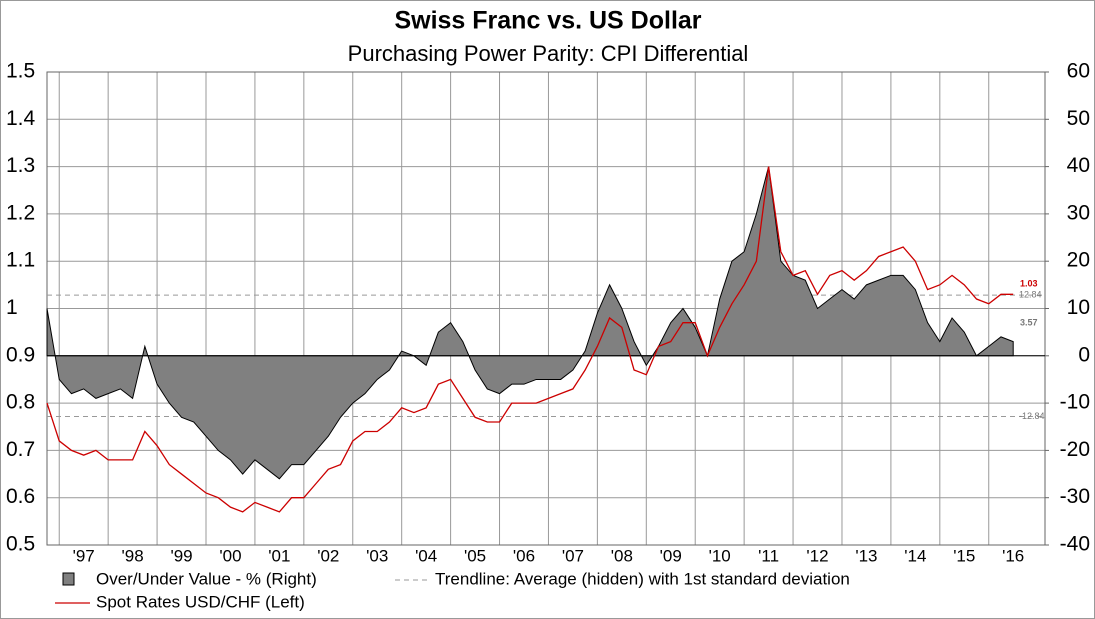 The width and height of the screenshot is (1095, 619). What do you see at coordinates (328, 555) in the screenshot?
I see `x-tick-label: '02` at bounding box center [328, 555].